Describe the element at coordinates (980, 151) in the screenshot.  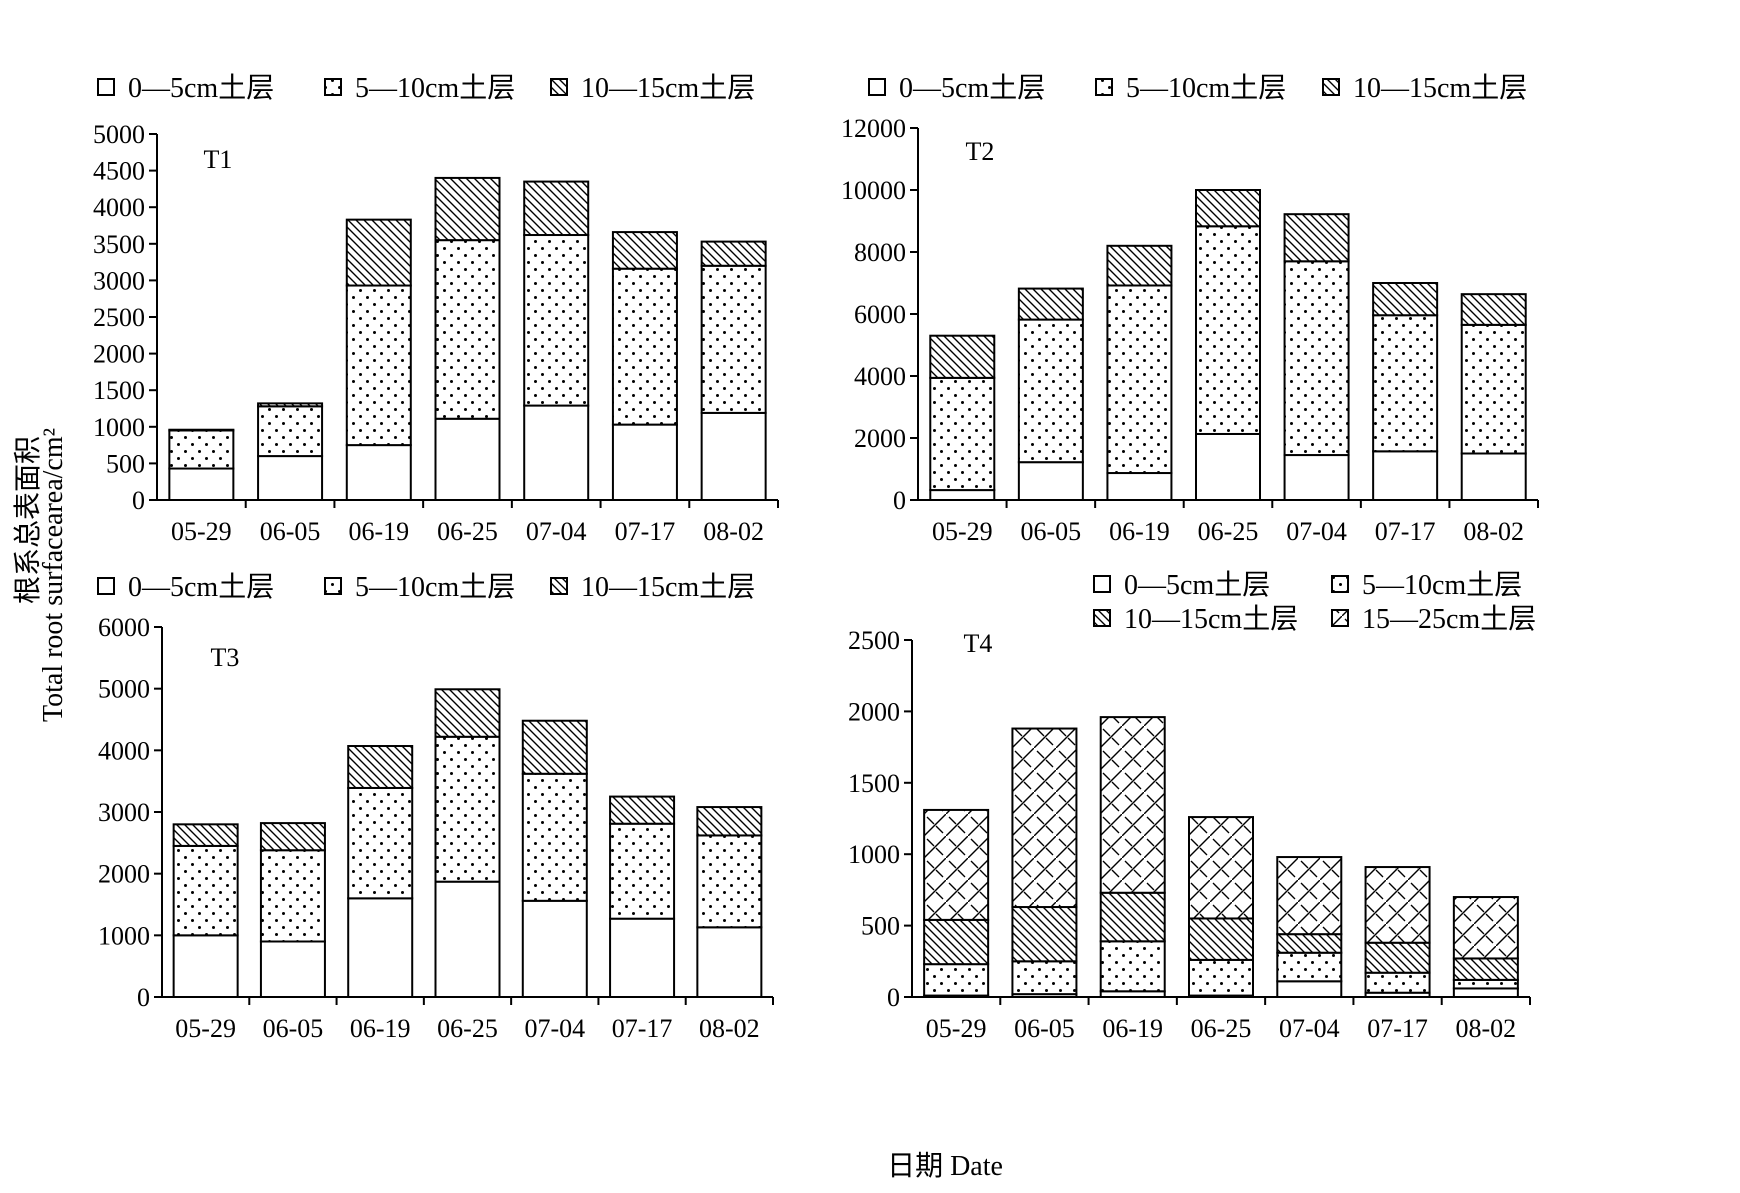
I see `panel-title: T2` at that location.